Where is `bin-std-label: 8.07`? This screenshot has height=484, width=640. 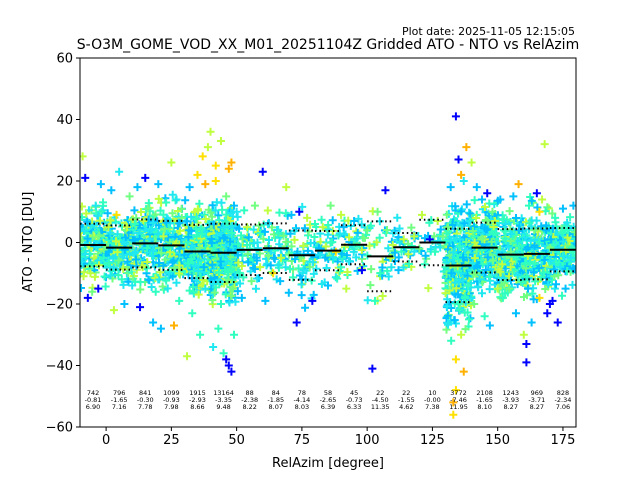 bin-std-label: 8.07 is located at coordinates (276, 407).